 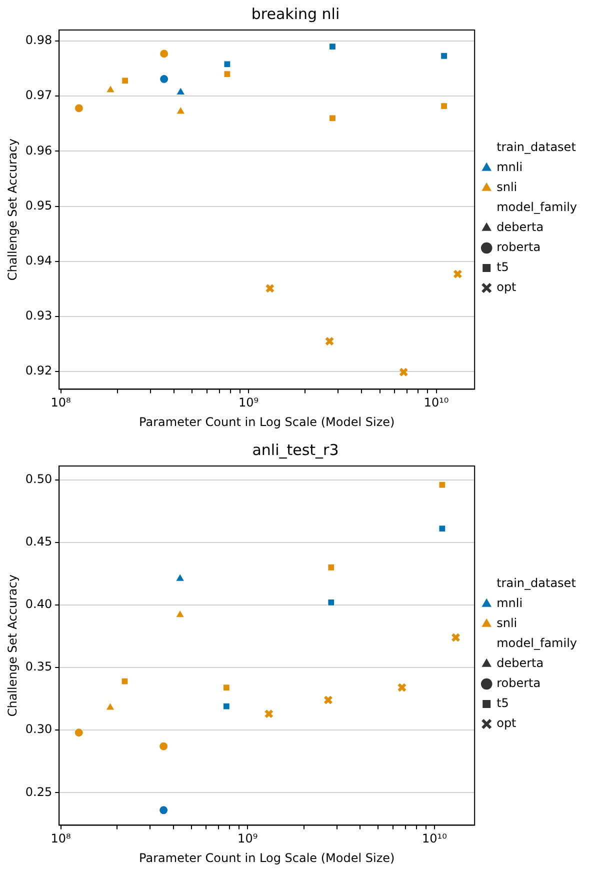 I want to click on y-tick-label: 0.92, so click(x=38, y=371).